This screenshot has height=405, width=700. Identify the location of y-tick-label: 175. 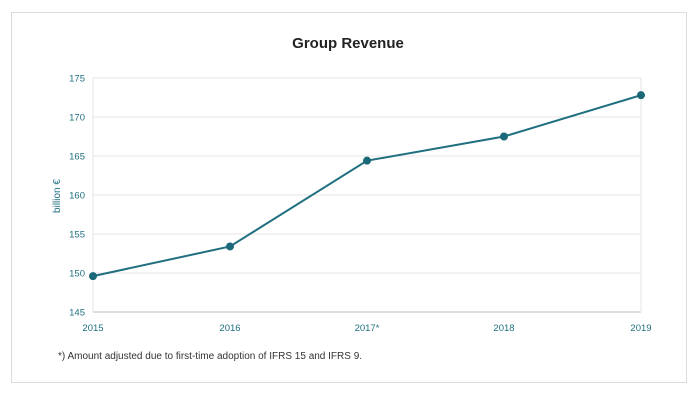
(77, 79).